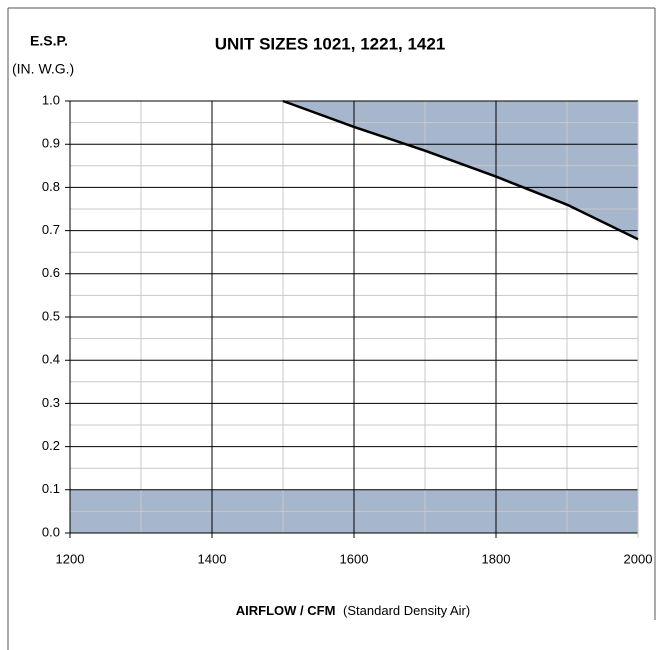  I want to click on x-tick-label: 2000, so click(638, 558).